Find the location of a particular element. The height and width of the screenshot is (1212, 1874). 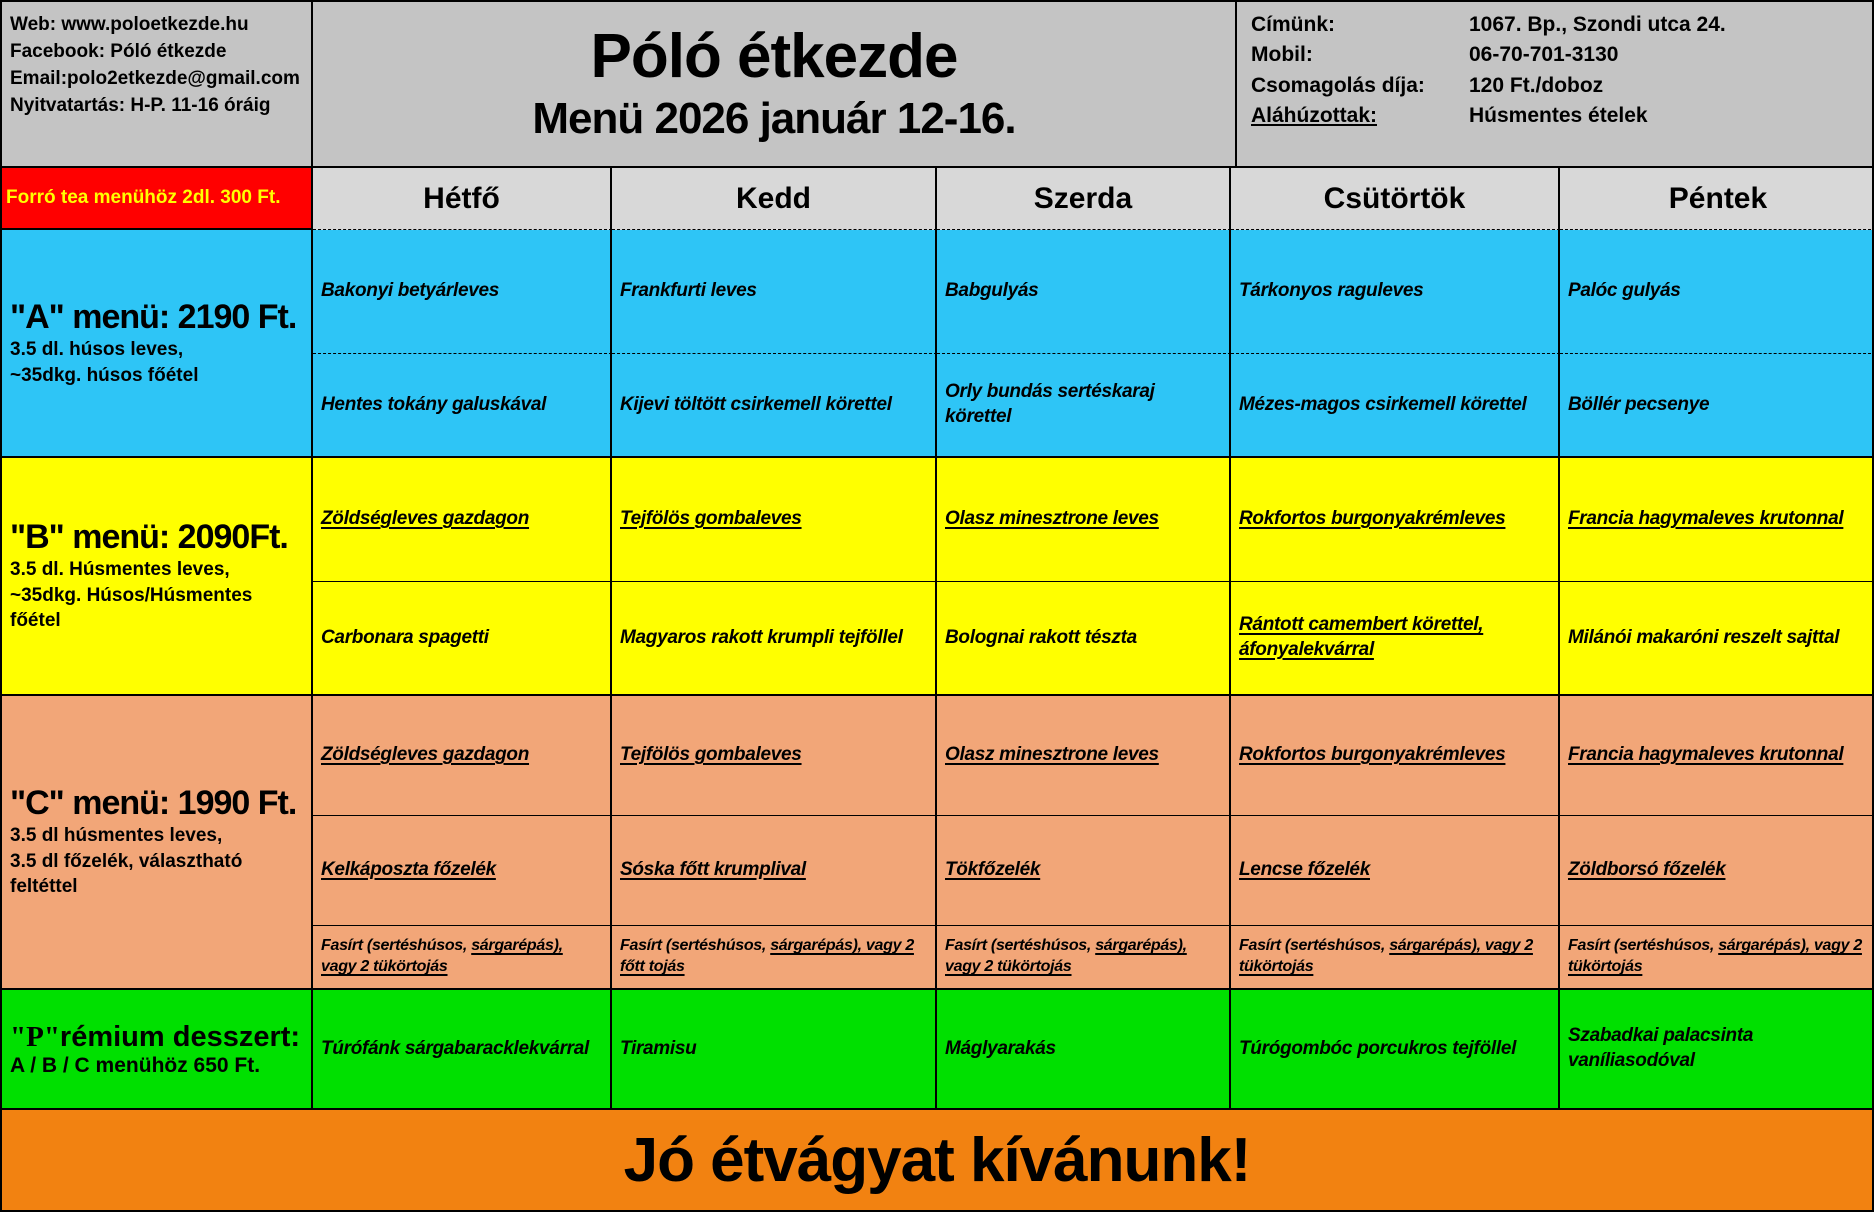

mobile-row: Mobil: 06-70-701-3130 is located at coordinates (1558, 55).